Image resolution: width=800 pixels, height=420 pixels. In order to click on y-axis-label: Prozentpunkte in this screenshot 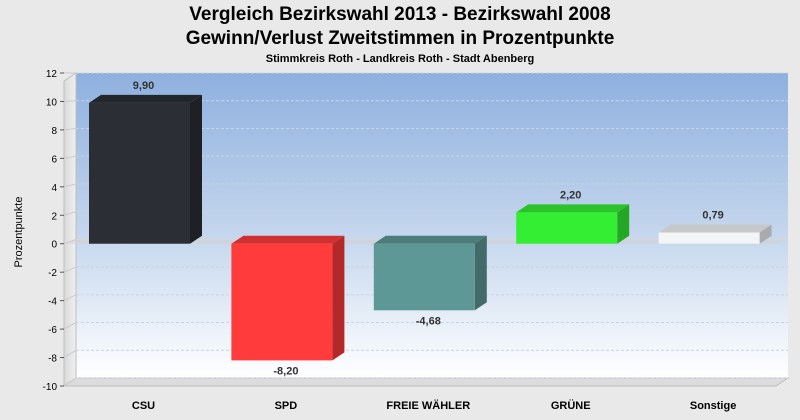, I will do `click(19, 232)`.